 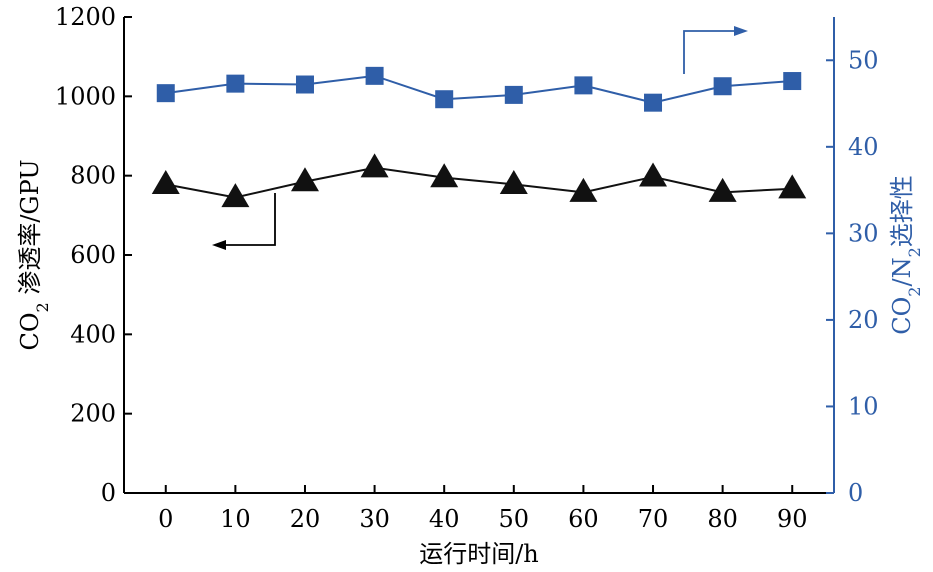 What do you see at coordinates (792, 519) in the screenshot?
I see `x-tick-label: 90` at bounding box center [792, 519].